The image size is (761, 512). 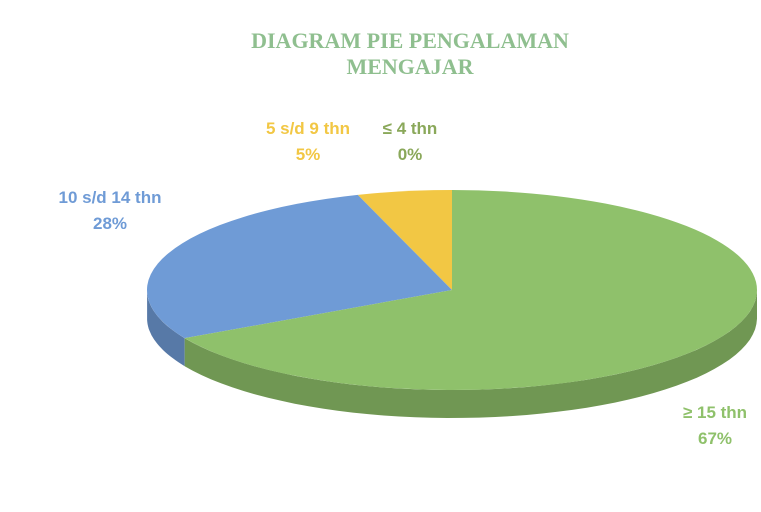 What do you see at coordinates (410, 154) in the screenshot?
I see `value-label: 0%` at bounding box center [410, 154].